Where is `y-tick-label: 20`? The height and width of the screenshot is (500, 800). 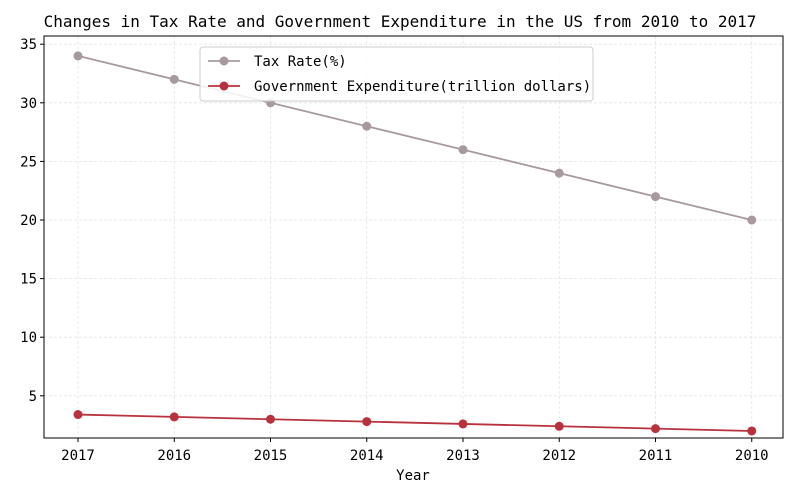 y-tick-label: 20 is located at coordinates (28, 221).